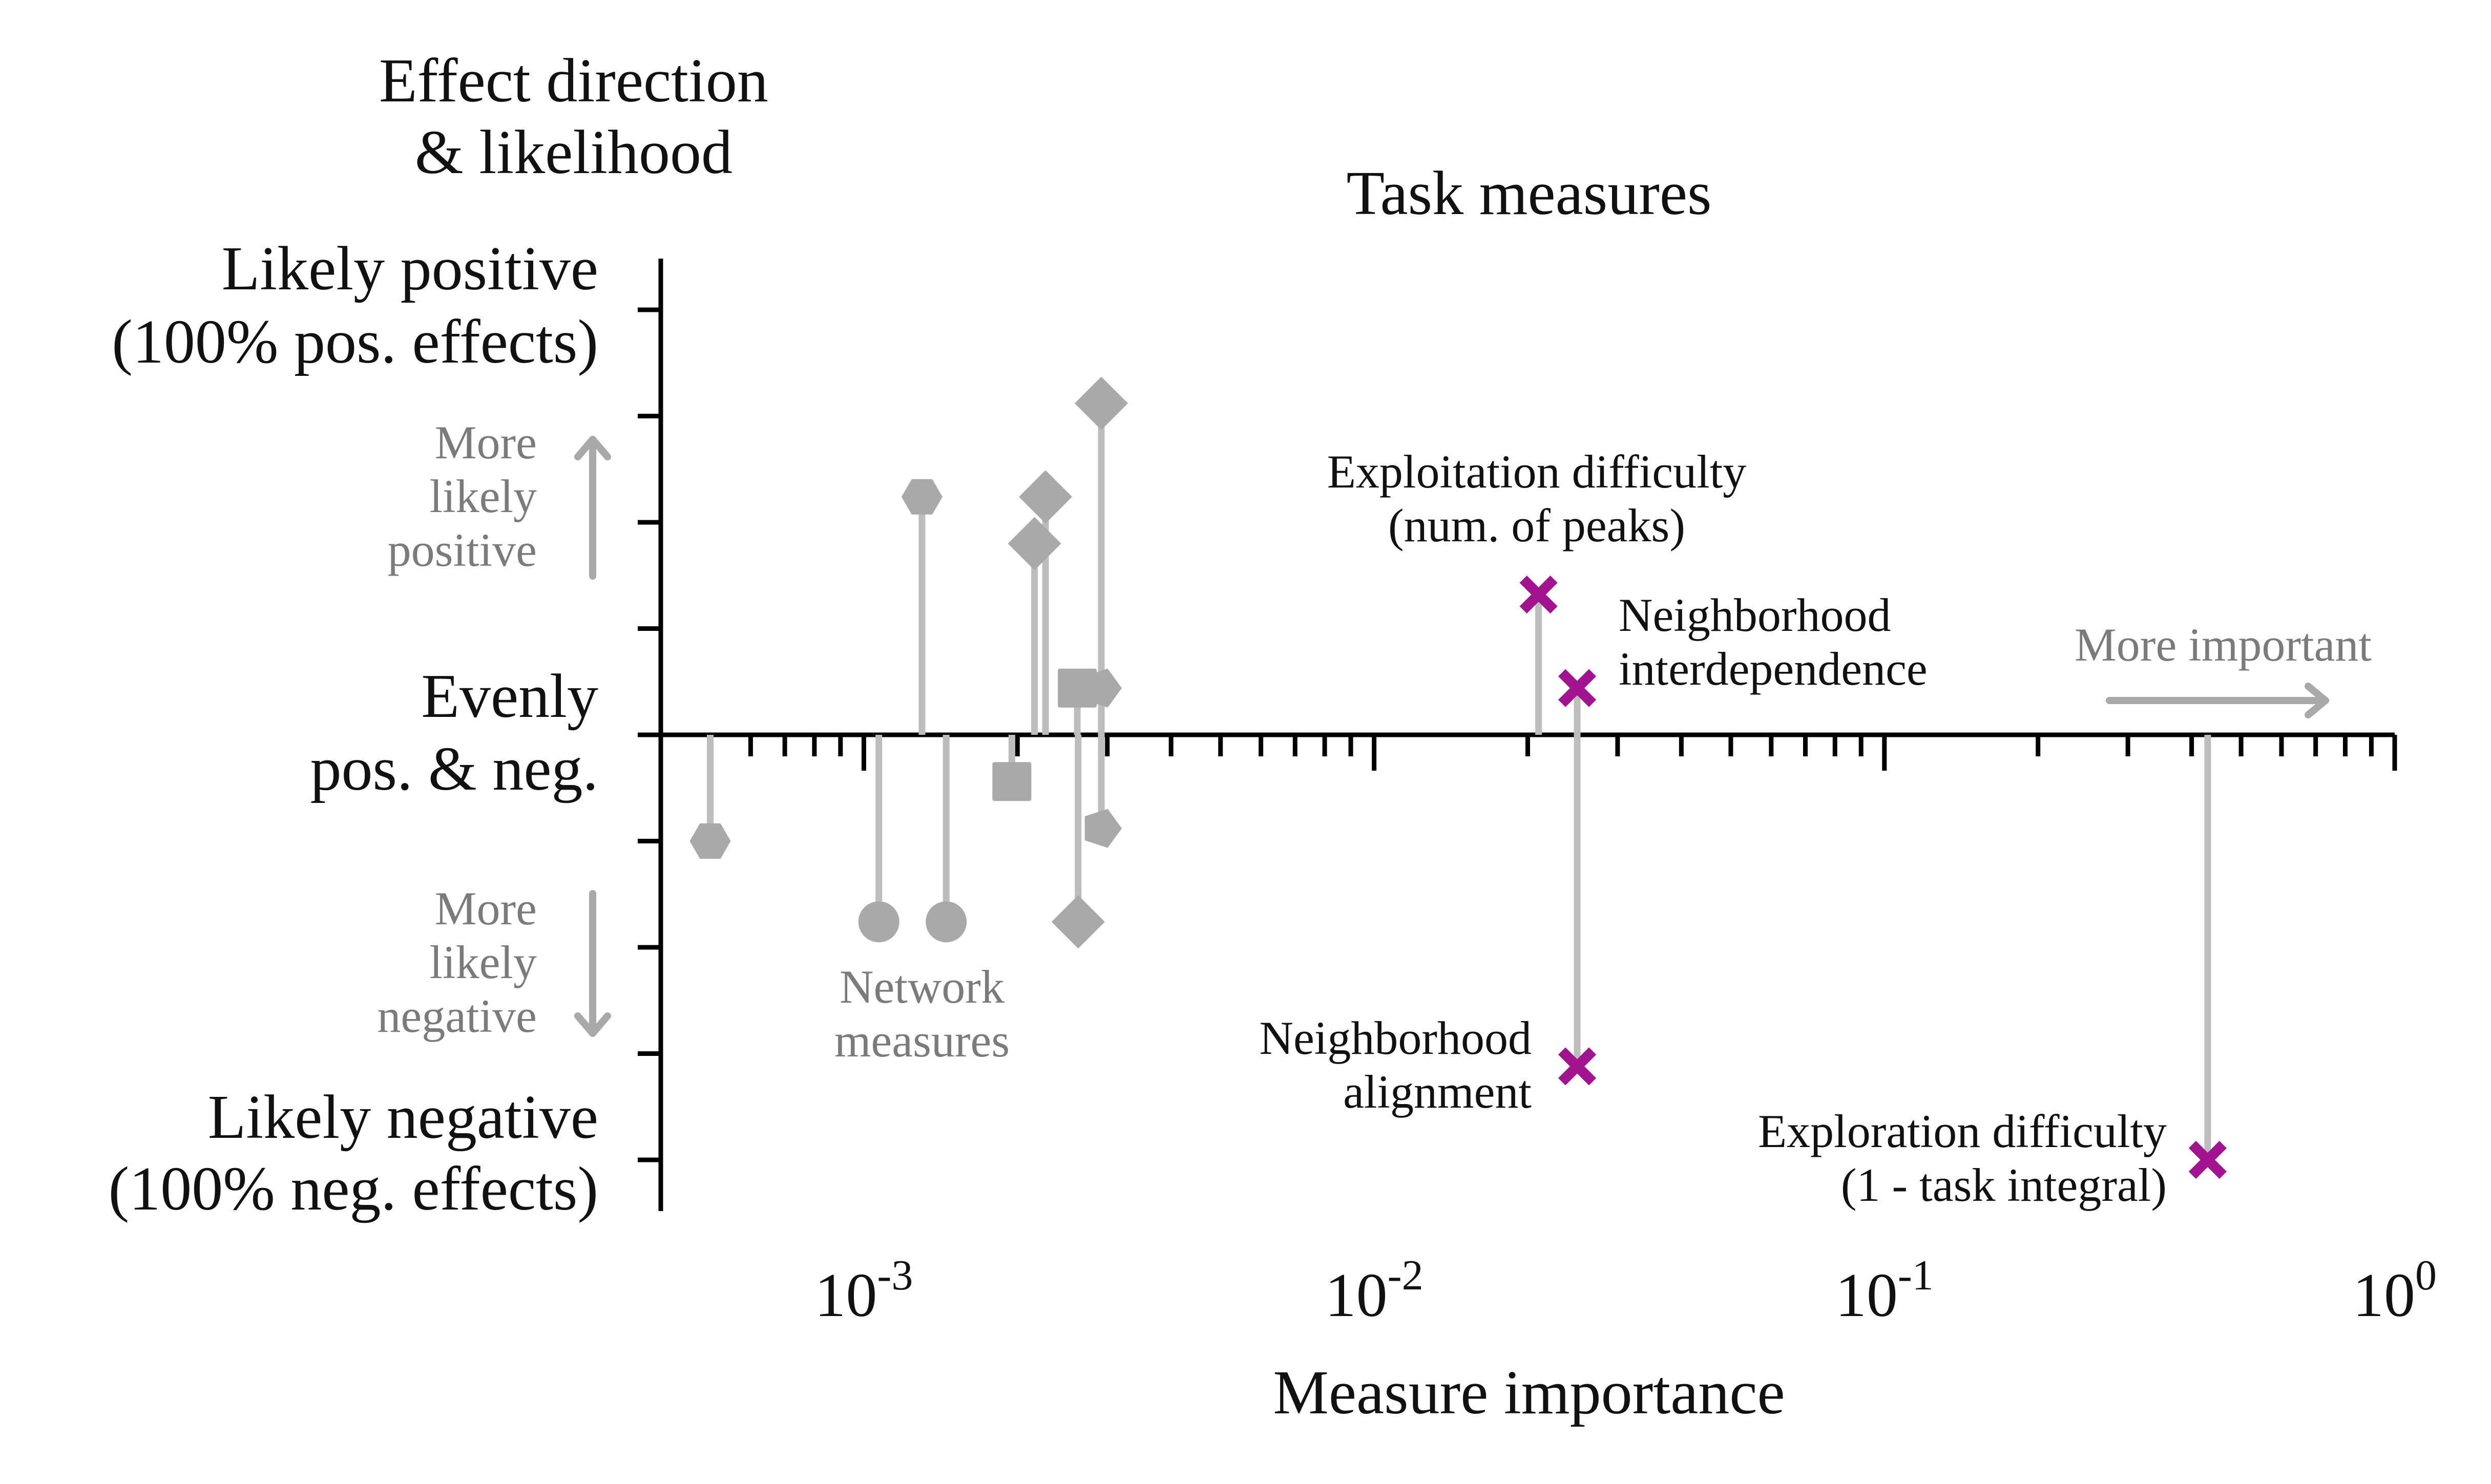  Describe the element at coordinates (355, 342) in the screenshot. I see `y-label-top-2: (100% pos. effects)` at that location.